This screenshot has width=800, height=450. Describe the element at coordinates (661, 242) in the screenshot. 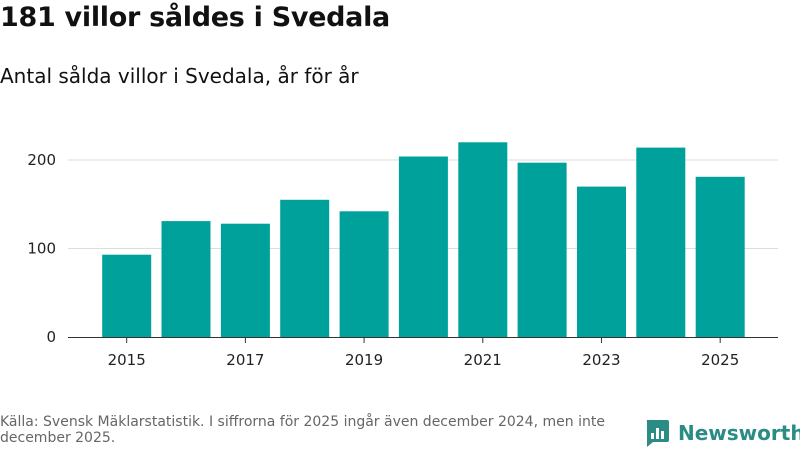

I see `bar-2024` at that location.